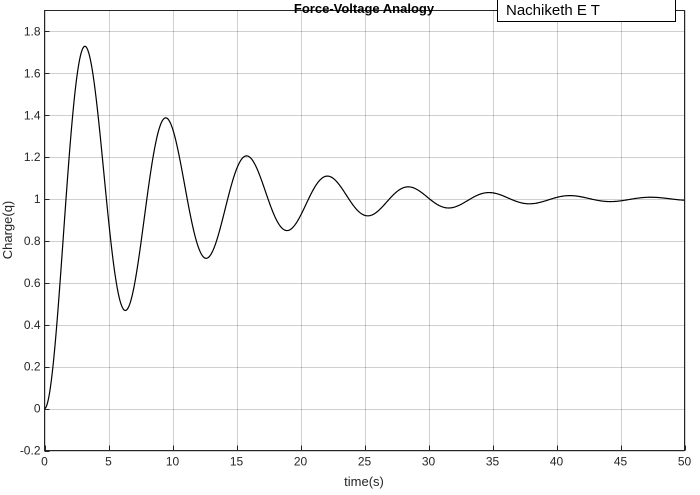 The width and height of the screenshot is (700, 495). Describe the element at coordinates (32, 283) in the screenshot. I see `y-tick-label: 0.6` at that location.